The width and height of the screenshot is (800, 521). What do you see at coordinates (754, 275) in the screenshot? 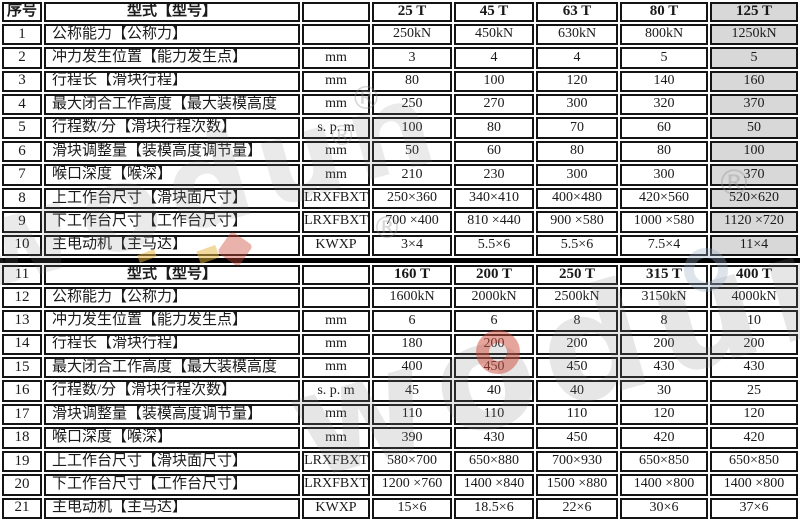
I see `model-header: 400 T` at bounding box center [754, 275].